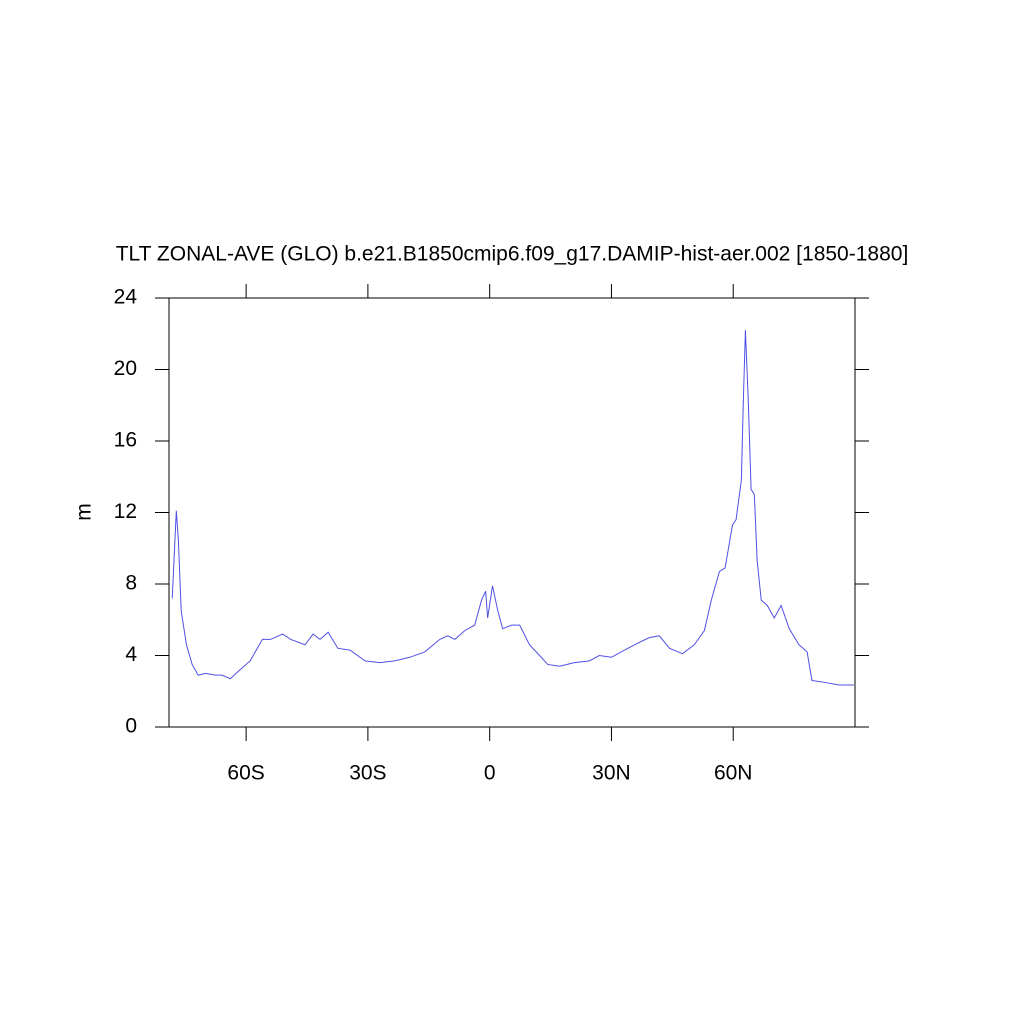 The height and width of the screenshot is (1024, 1024). I want to click on x-tick-label: 30N, so click(611, 773).